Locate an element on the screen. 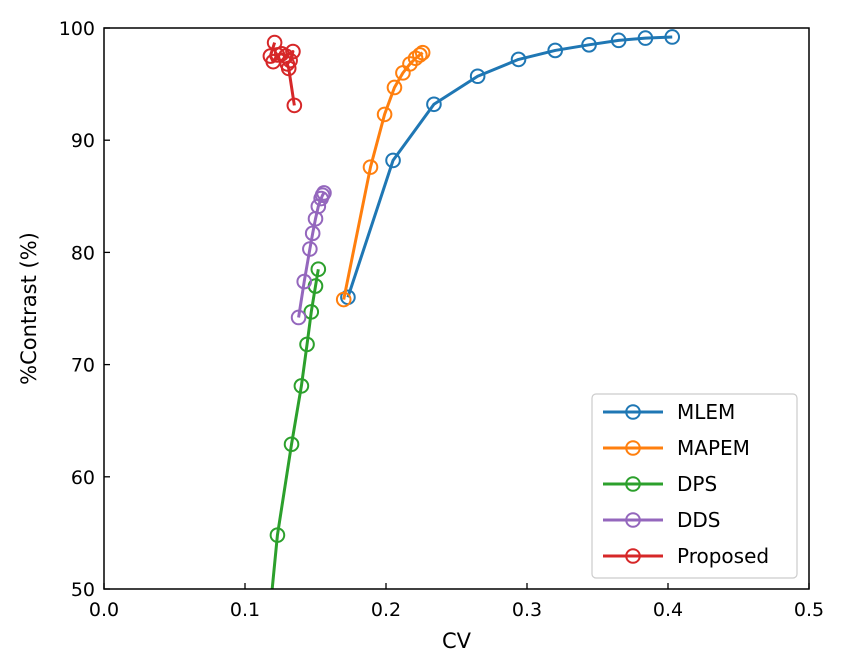 This screenshot has height=672, width=846. legend-label: MAPEM is located at coordinates (713, 448).